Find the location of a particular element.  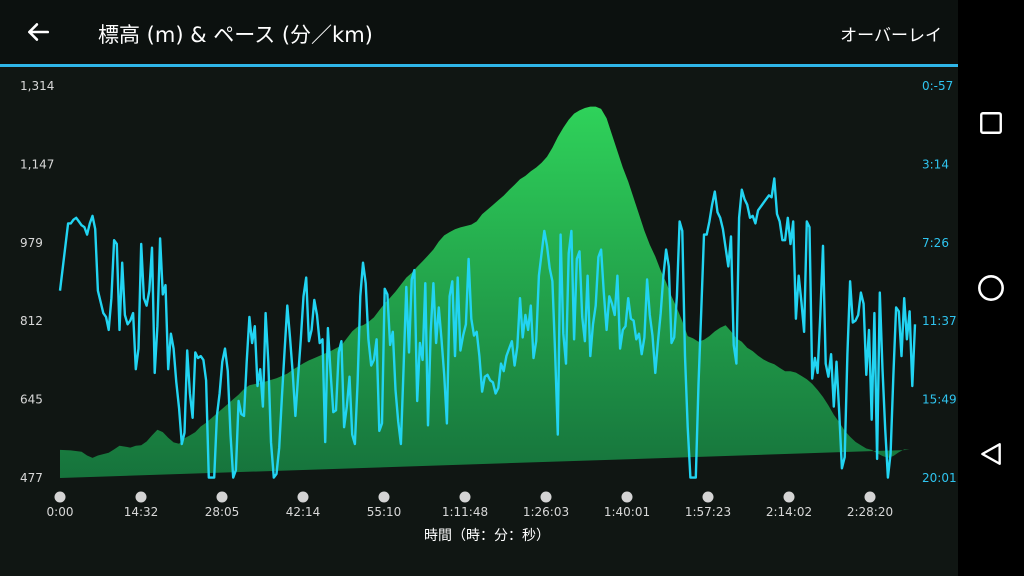

back-button is located at coordinates (38, 32).